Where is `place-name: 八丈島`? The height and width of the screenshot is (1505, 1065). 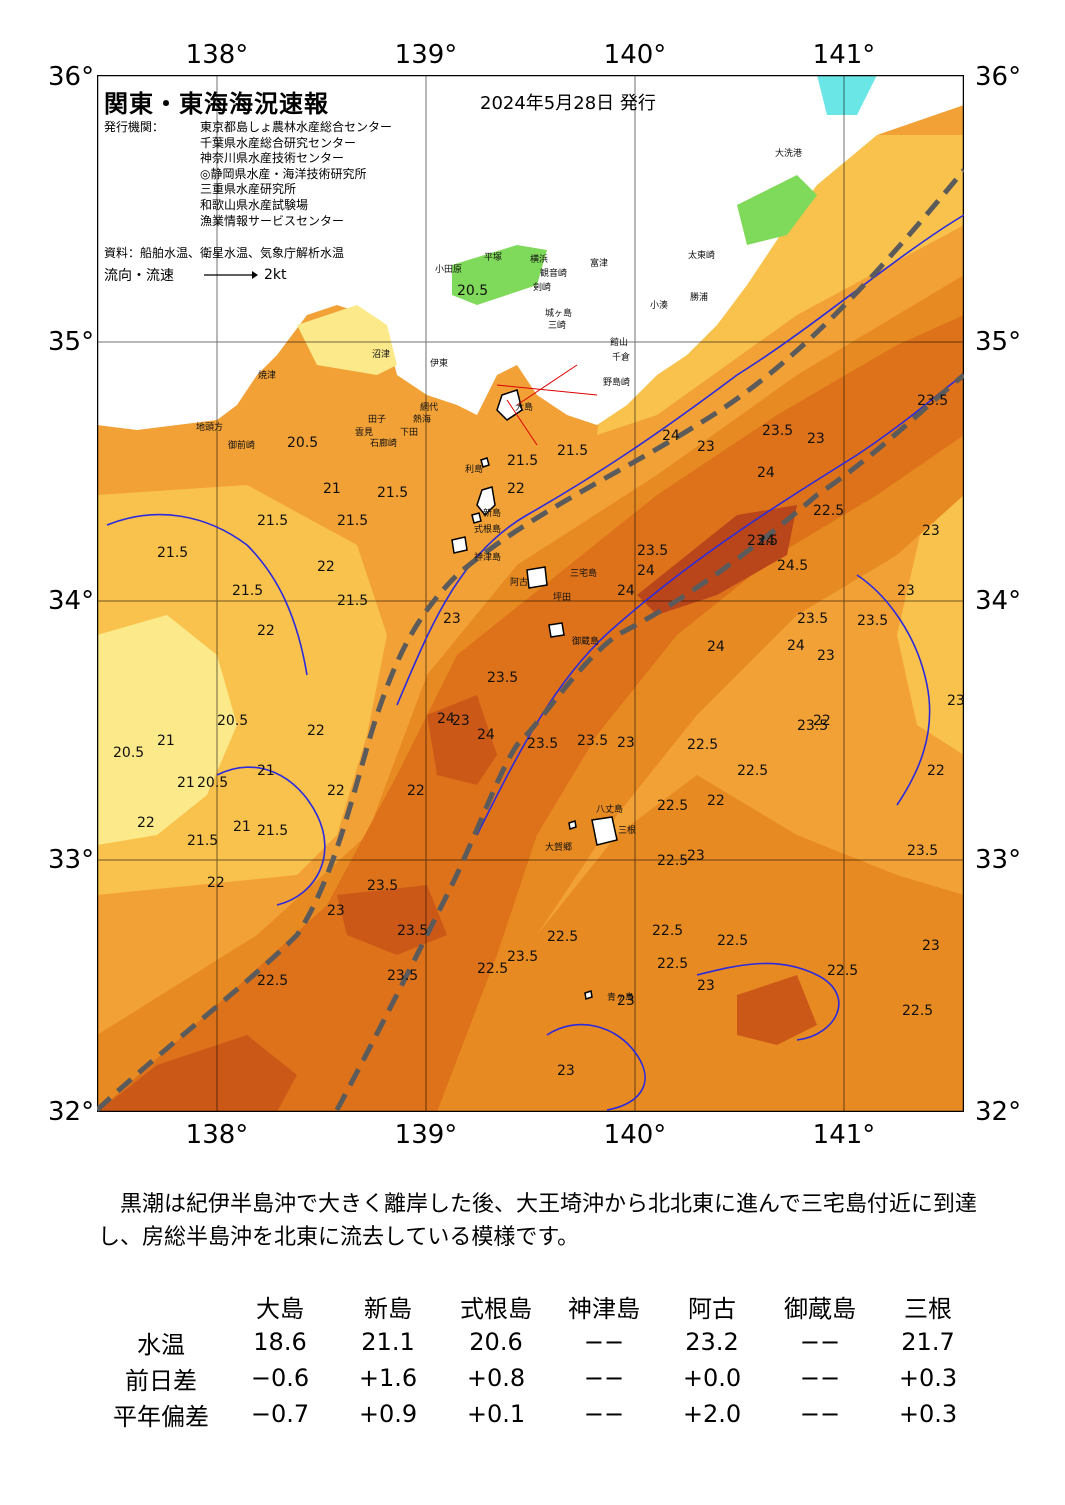
place-name: 八丈島 is located at coordinates (610, 810).